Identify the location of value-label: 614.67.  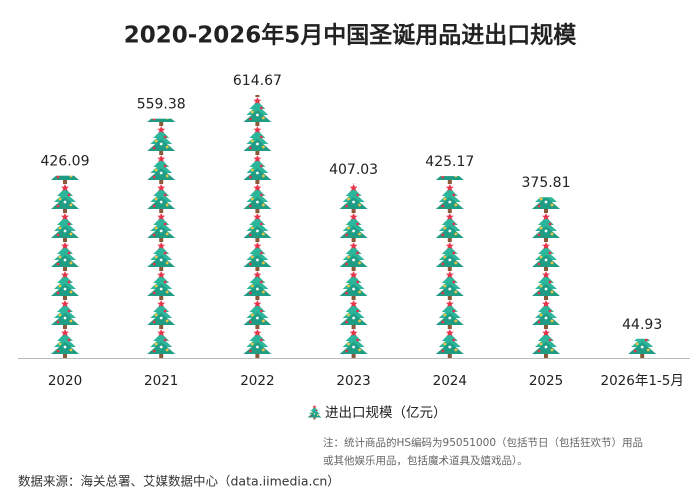
(257, 81).